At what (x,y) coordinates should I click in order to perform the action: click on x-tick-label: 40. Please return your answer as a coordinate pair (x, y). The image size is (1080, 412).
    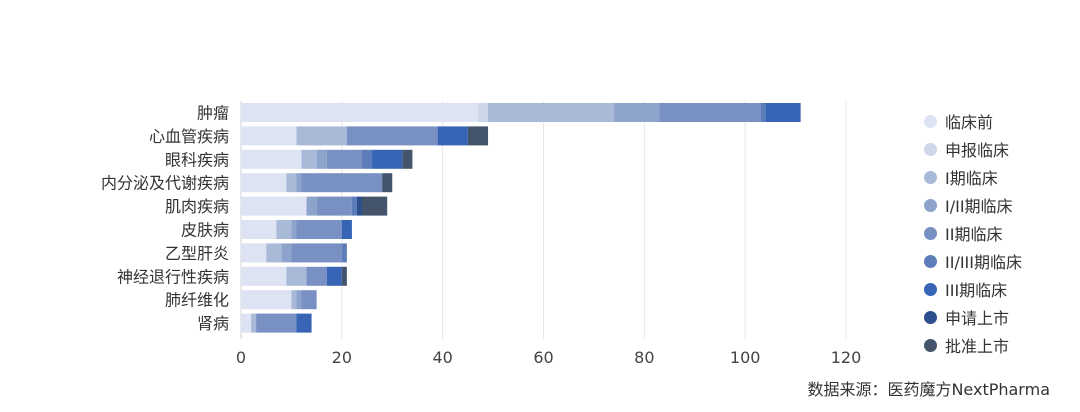
    Looking at the image, I should click on (442, 357).